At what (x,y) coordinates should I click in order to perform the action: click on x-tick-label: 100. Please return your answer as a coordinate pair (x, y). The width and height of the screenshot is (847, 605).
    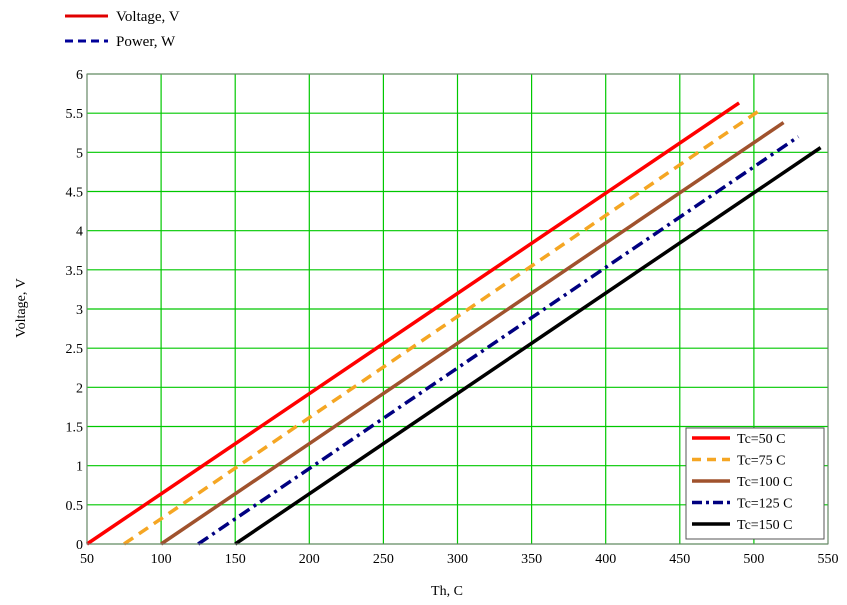
    Looking at the image, I should click on (161, 559).